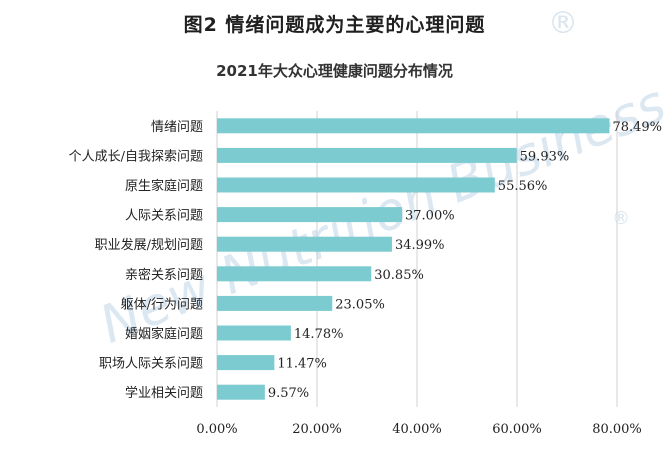 The height and width of the screenshot is (452, 669). I want to click on value-label: 59.93%, so click(545, 156).